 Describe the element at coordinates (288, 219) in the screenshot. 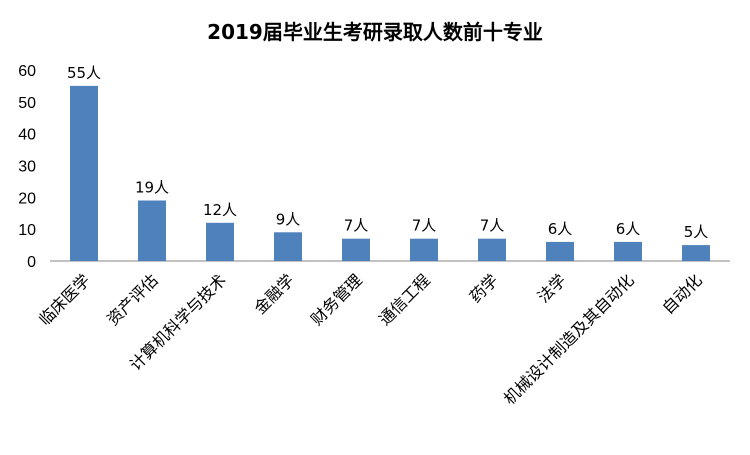

I see `data-label: 9人` at that location.